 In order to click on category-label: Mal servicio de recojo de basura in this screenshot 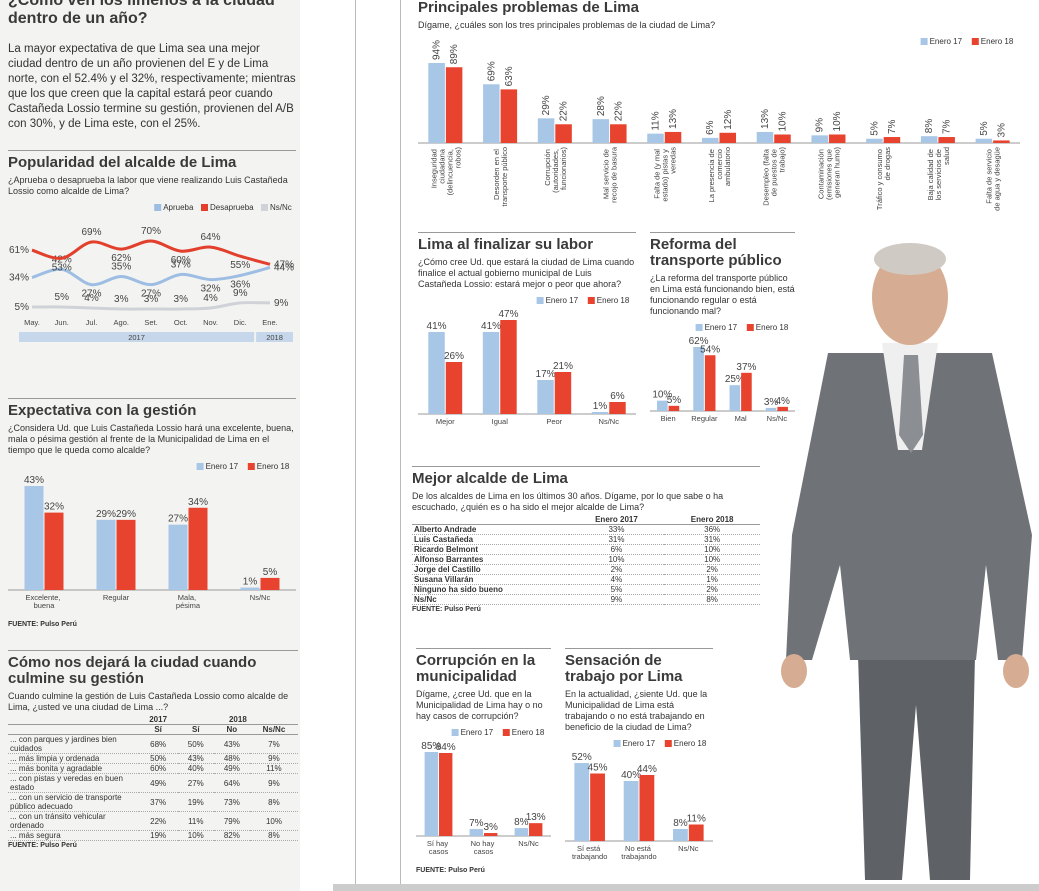, I will do `click(610, 174)`.